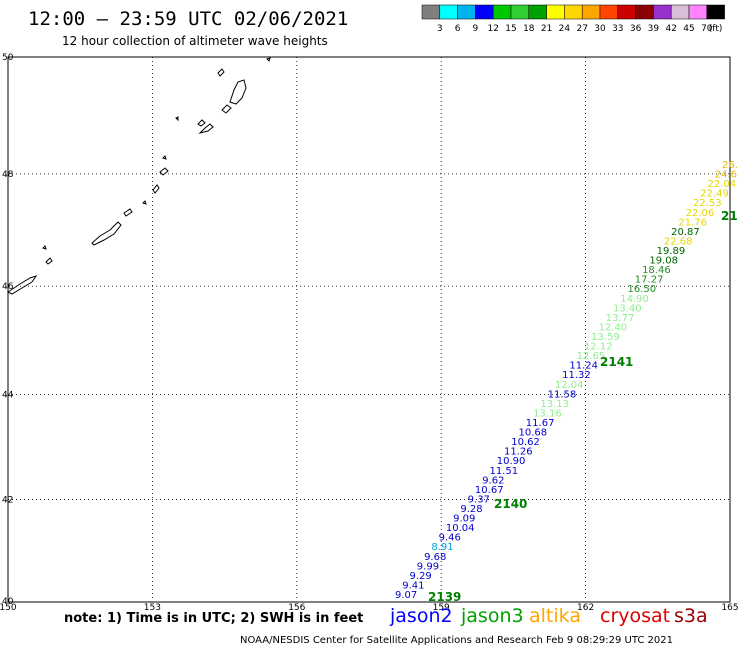 The height and width of the screenshot is (650, 740). I want to click on wave-height-value: 10.68, so click(533, 433).